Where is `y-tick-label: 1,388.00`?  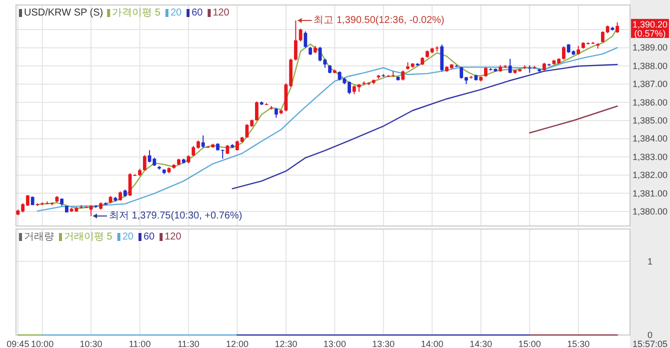 y-tick-label: 1,388.00 is located at coordinates (650, 65).